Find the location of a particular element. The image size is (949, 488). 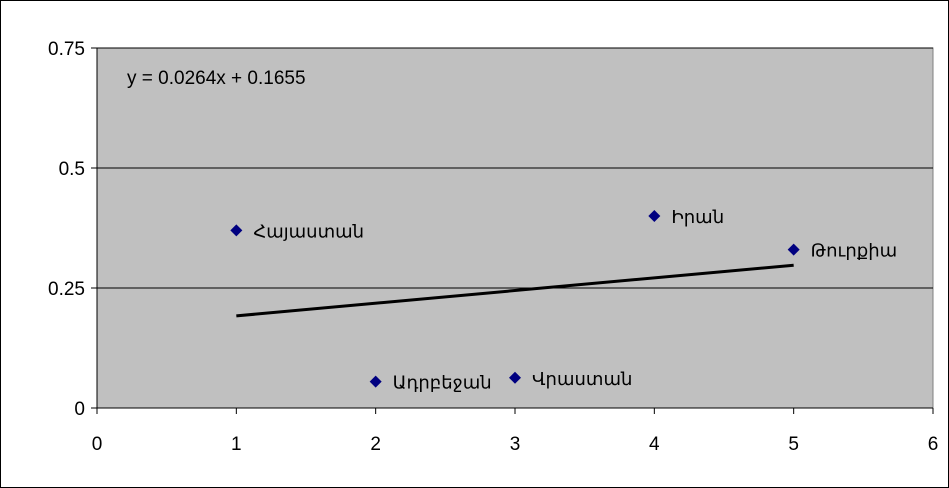

x-tick-label: 2 is located at coordinates (375, 444).